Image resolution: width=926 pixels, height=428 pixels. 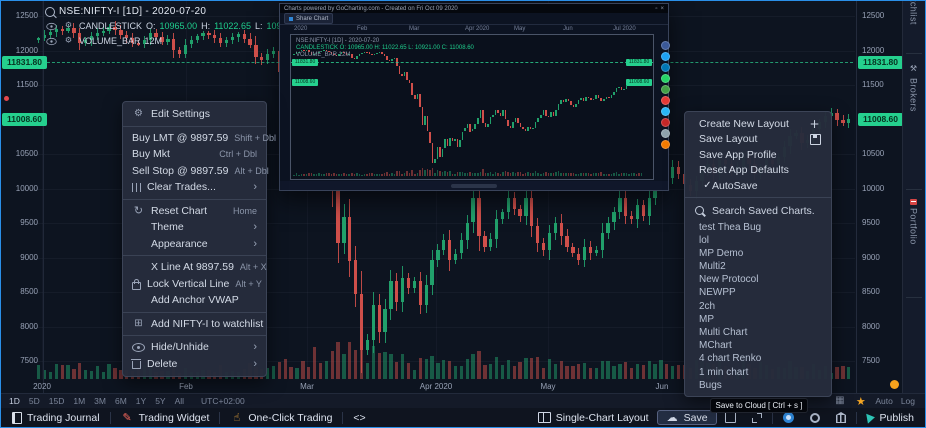 What do you see at coordinates (223, 401) in the screenshot?
I see `timezone: UTC+02:00` at bounding box center [223, 401].